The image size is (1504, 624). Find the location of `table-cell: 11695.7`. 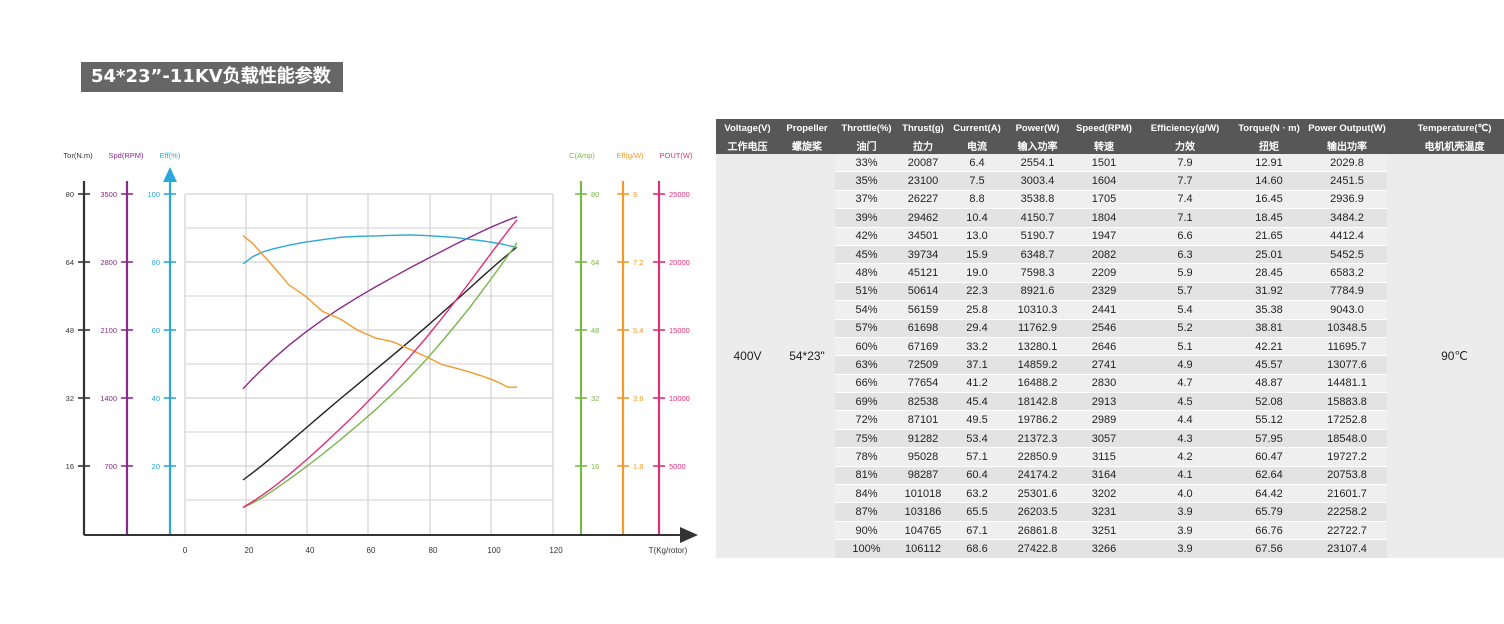

table-cell: 11695.7 is located at coordinates (1347, 347).